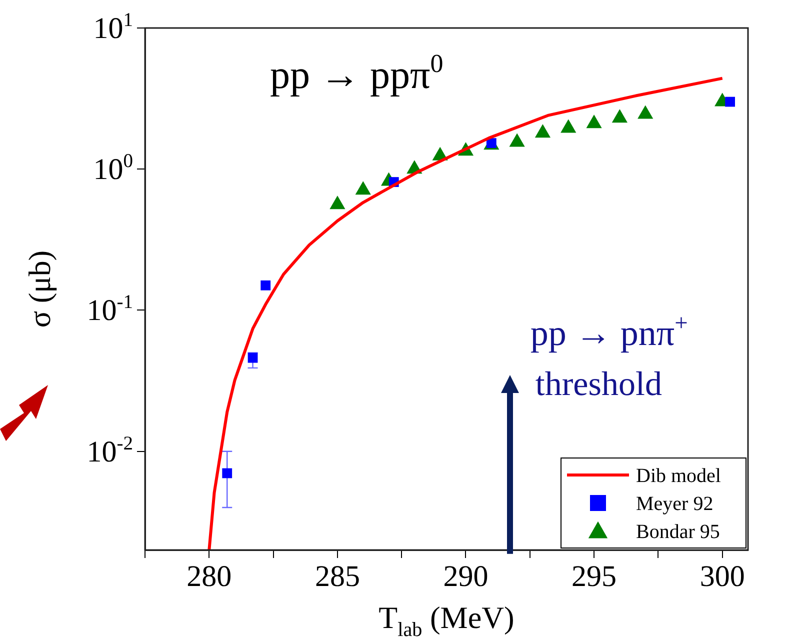 The width and height of the screenshot is (789, 637). I want to click on legend-label: Meyer 92, so click(675, 504).